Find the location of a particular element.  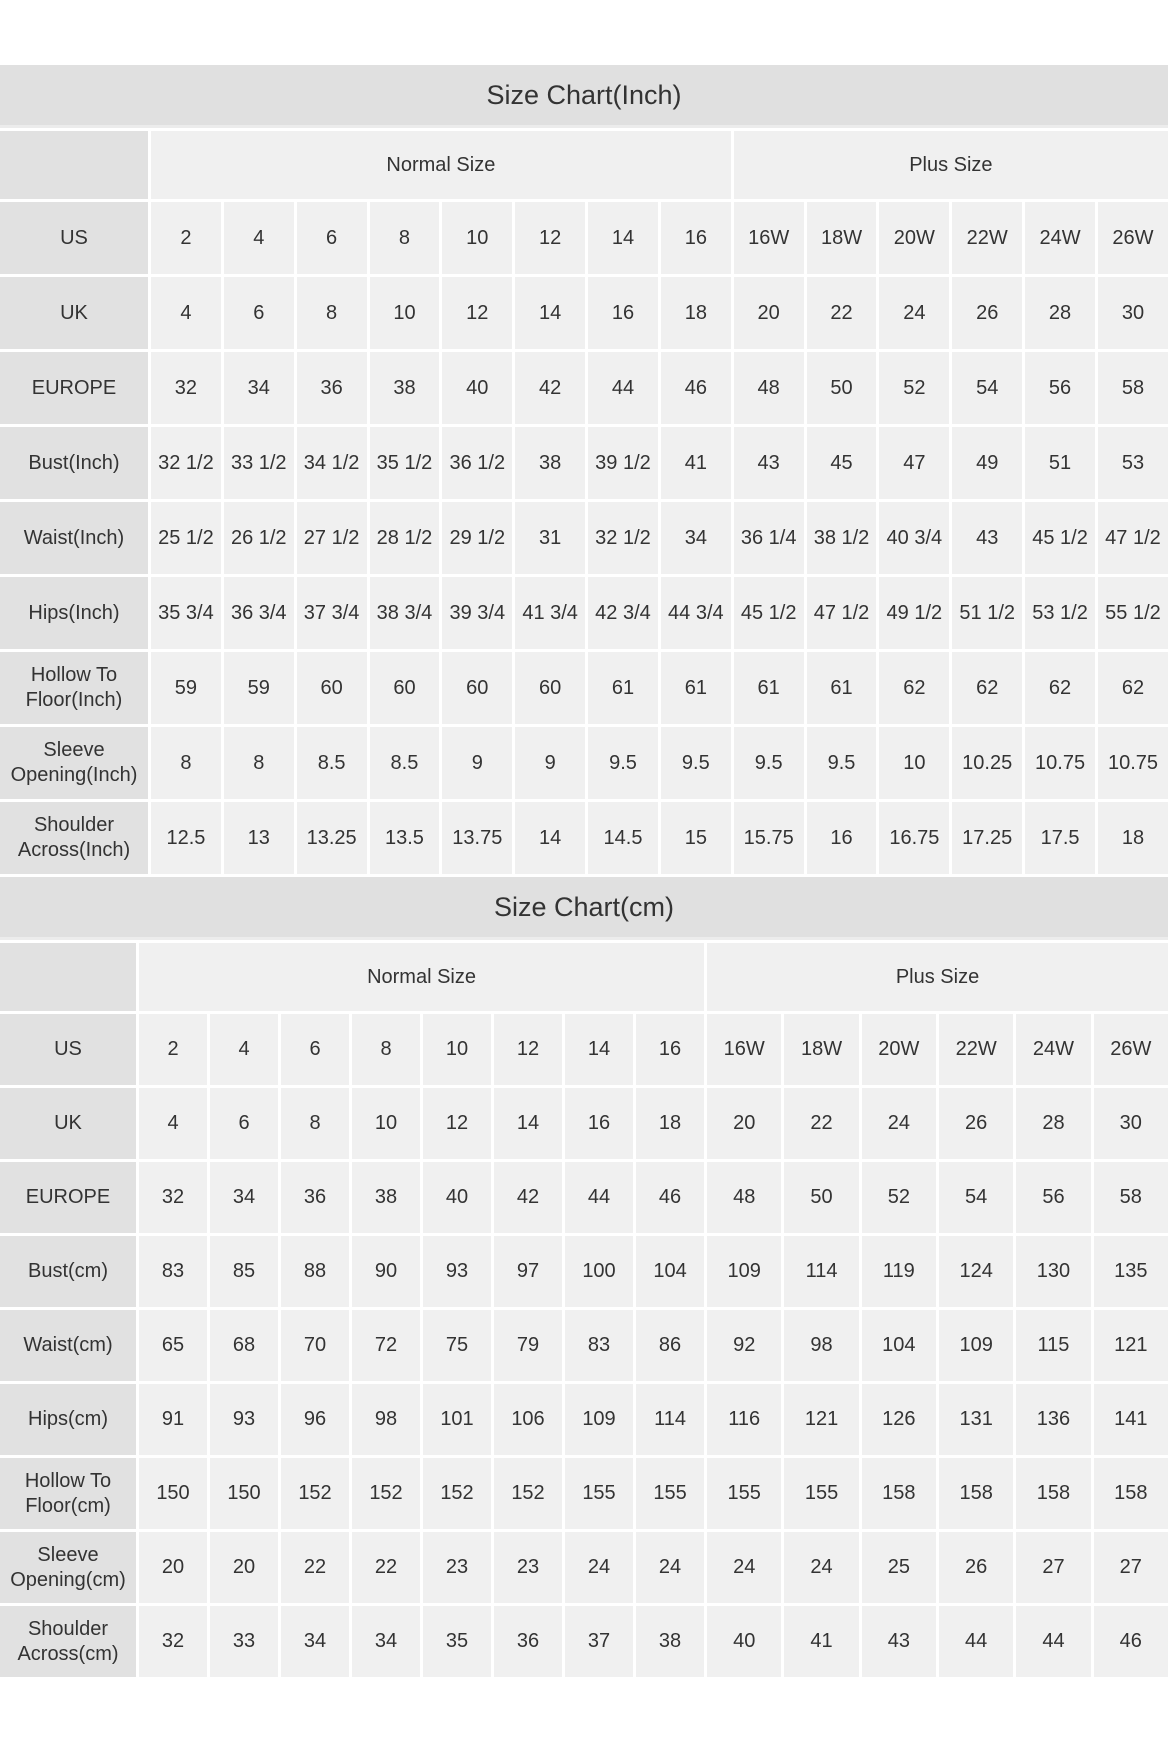

row-label: Shoulder Across(Inch) is located at coordinates (74, 838).